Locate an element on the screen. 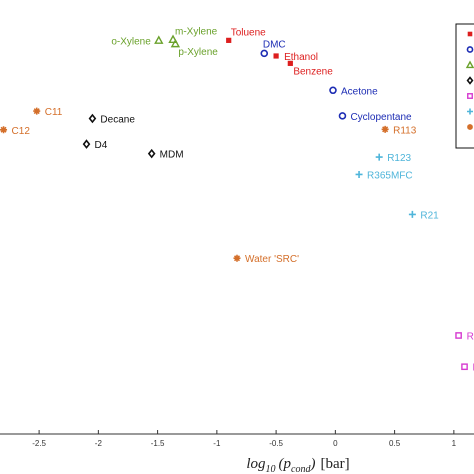 The image size is (474, 474). data-point: o-Xylene is located at coordinates (137, 41).